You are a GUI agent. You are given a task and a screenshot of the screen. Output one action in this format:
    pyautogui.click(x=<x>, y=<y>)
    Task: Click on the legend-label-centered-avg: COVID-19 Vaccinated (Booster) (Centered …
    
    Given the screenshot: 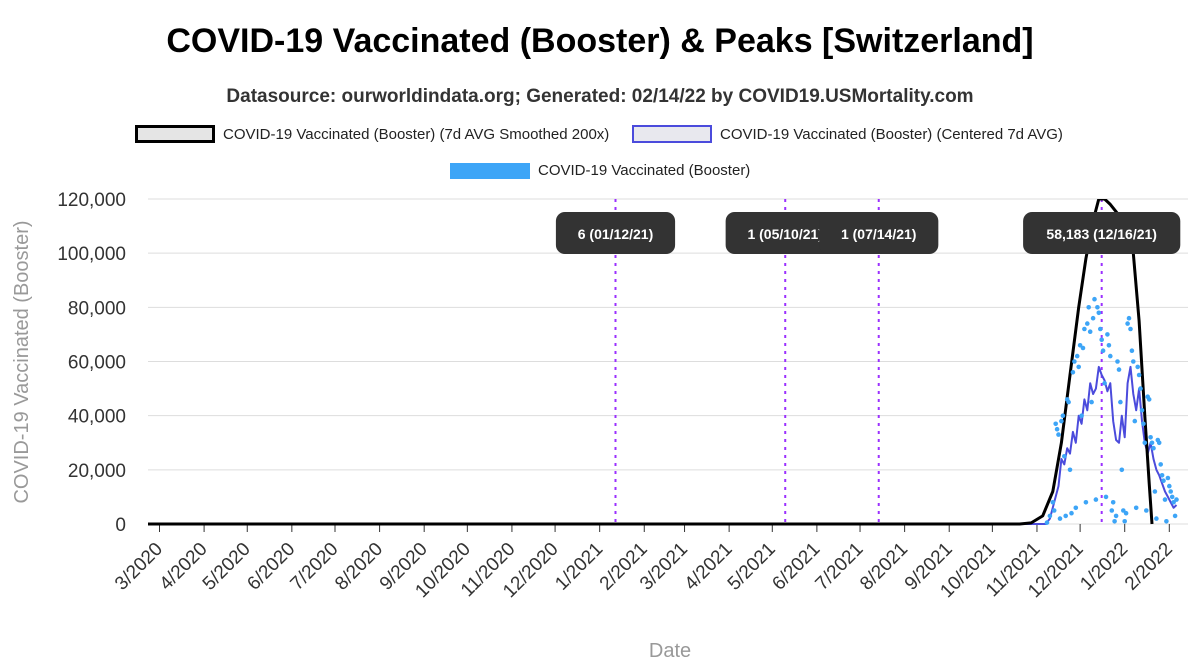 What is the action you would take?
    pyautogui.click(x=891, y=134)
    